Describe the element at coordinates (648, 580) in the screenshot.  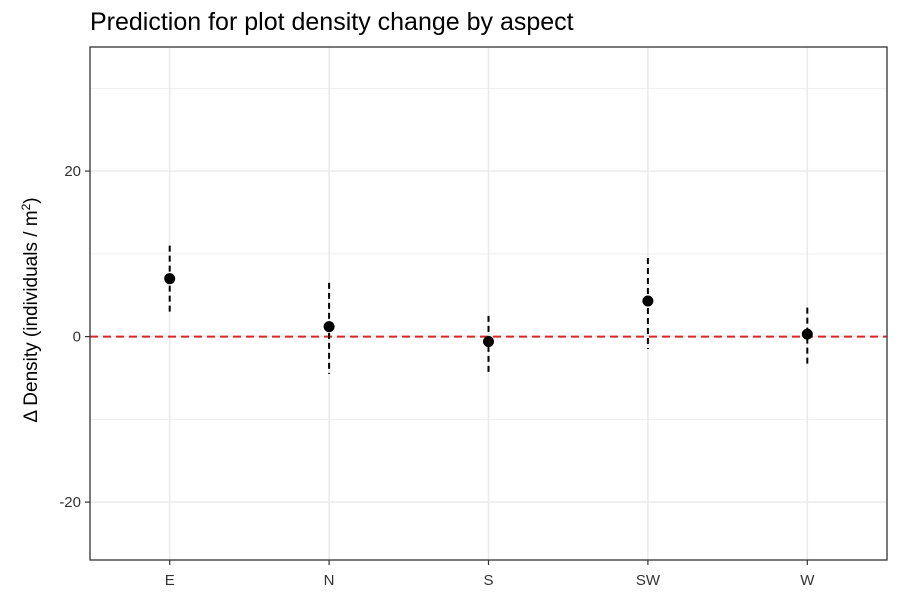
I see `x-tick-label: SW` at that location.